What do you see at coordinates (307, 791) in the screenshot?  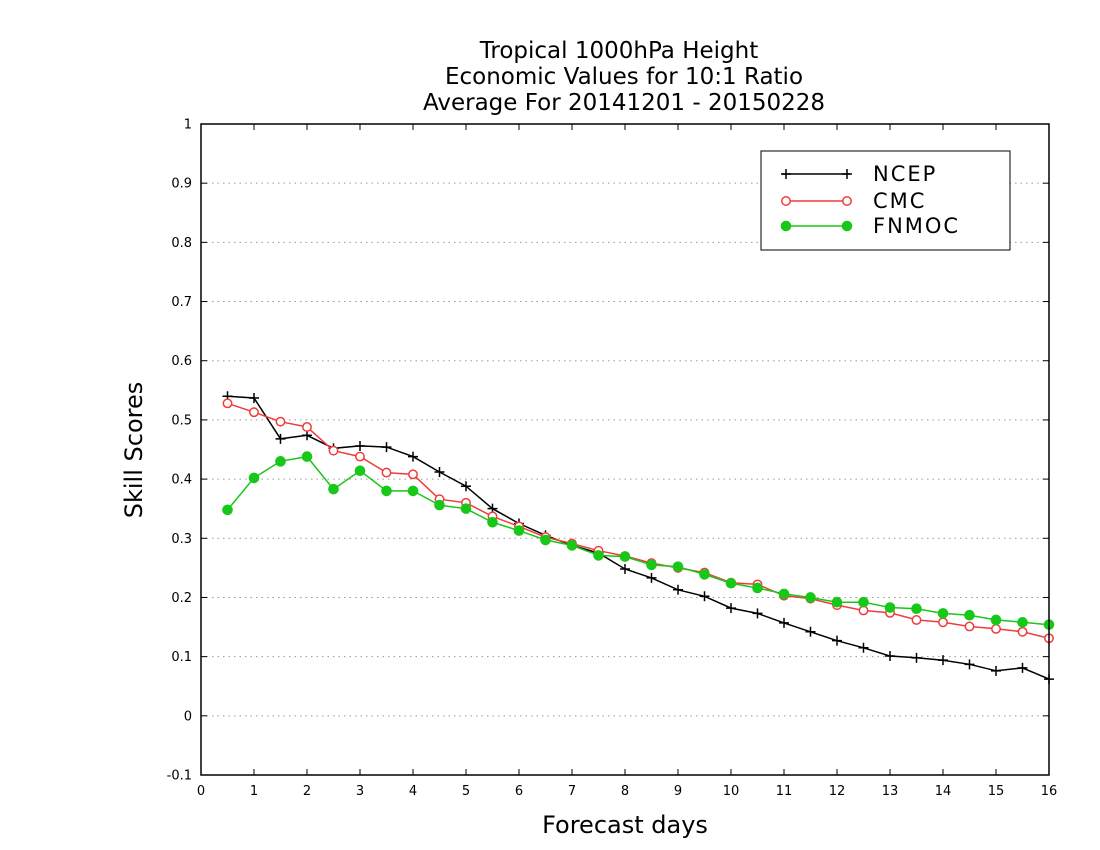 I see `x-tick-label: 2` at bounding box center [307, 791].